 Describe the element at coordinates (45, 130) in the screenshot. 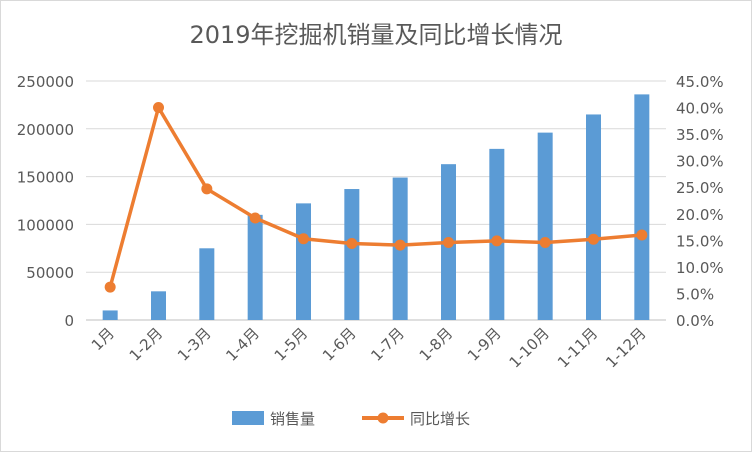

I see `left-axis-tick-label: 200000` at that location.